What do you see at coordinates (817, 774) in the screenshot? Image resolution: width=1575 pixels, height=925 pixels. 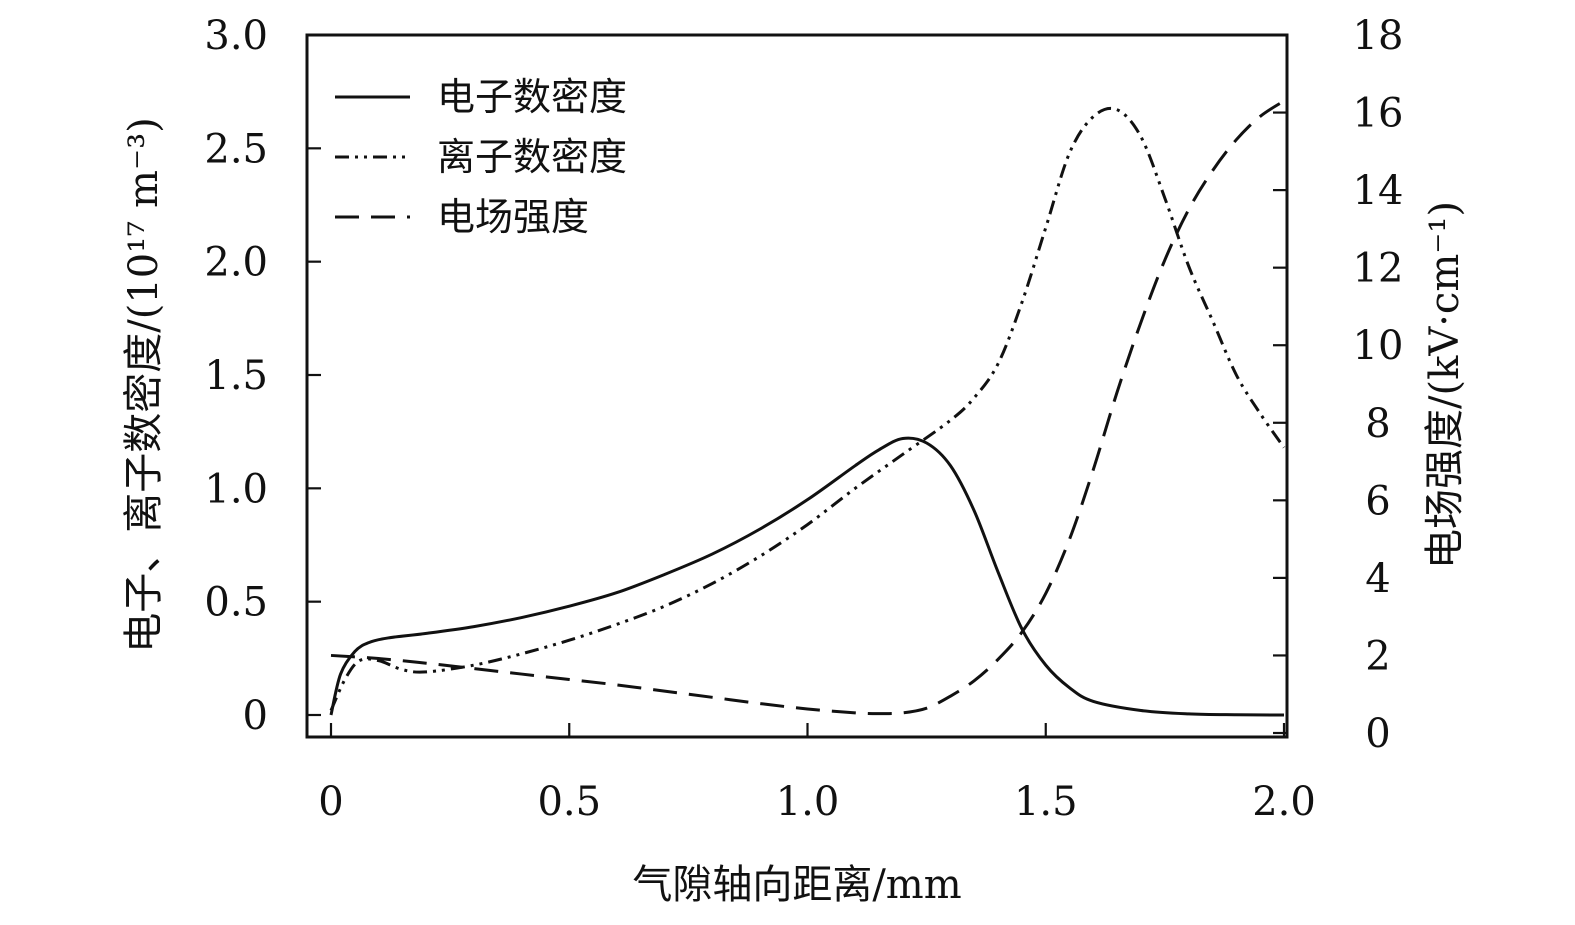 I see `x-axis-ticks: 0 0.5 1.0 1.5 2.0` at bounding box center [817, 774].